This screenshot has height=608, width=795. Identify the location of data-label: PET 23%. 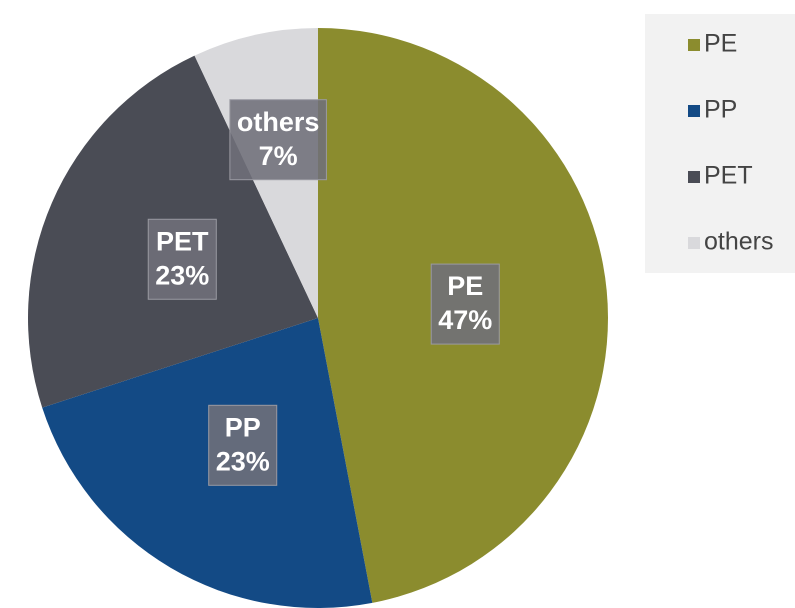
(182, 259).